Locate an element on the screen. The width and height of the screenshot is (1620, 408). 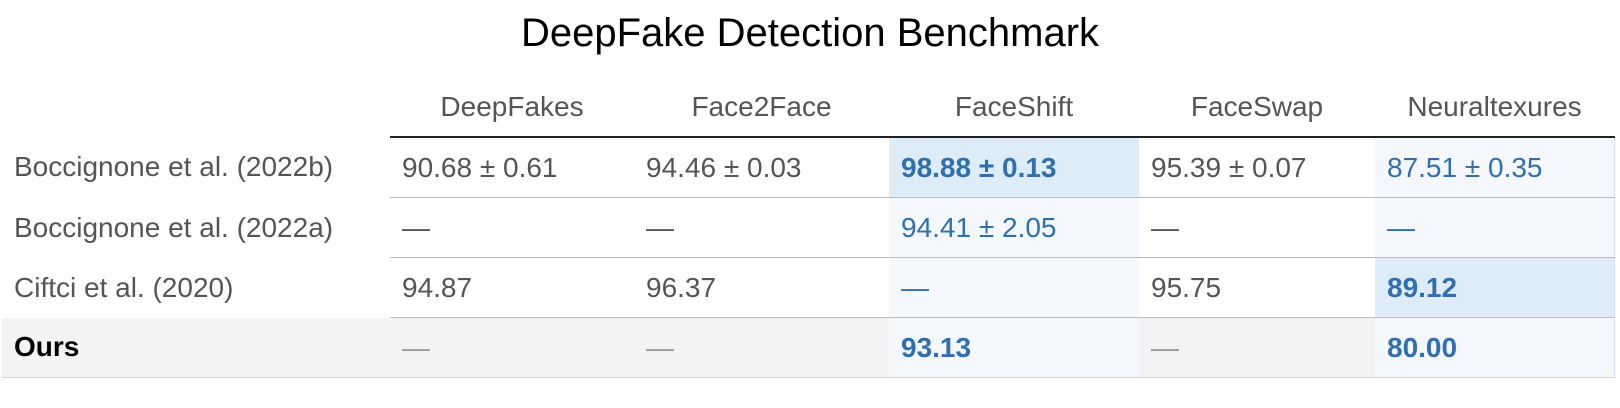
table-row-ours: Ours — — 93.13 — 80.00 is located at coordinates (808, 347).